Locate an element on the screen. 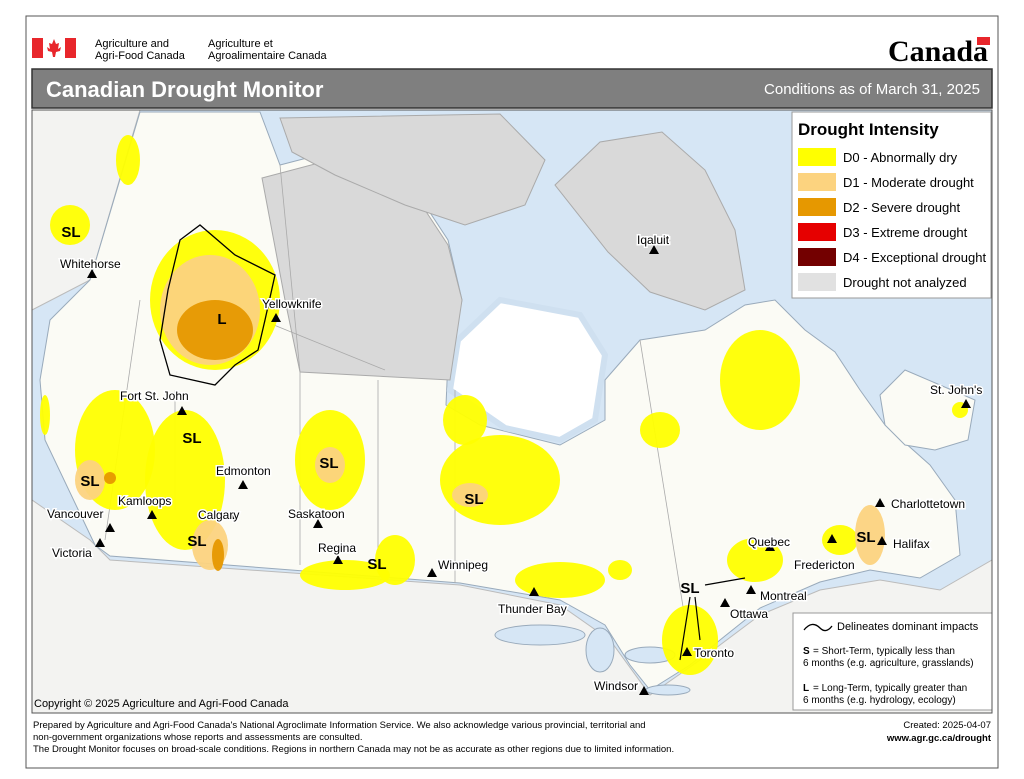 Image resolution: width=1024 pixels, height=779 pixels. notes-boundary: Delineates dominant impacts is located at coordinates (908, 627).